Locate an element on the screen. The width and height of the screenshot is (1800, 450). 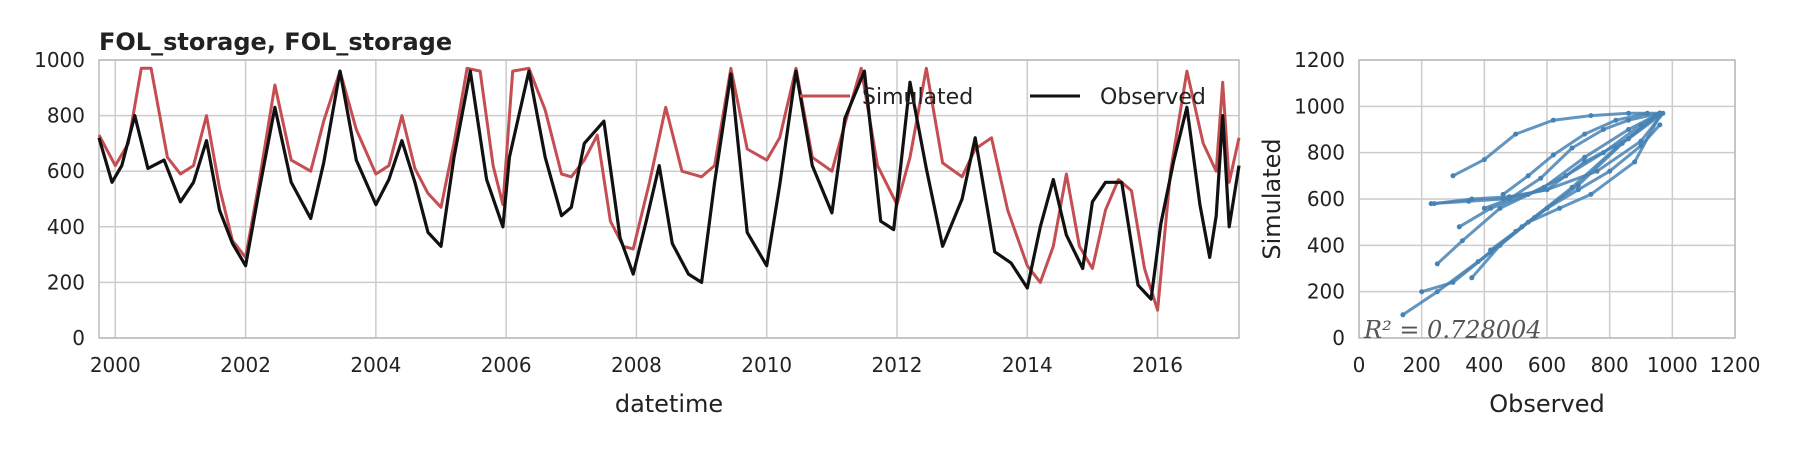
timeseries-title: FOL_storage, FOL_storage is located at coordinates (275, 42).